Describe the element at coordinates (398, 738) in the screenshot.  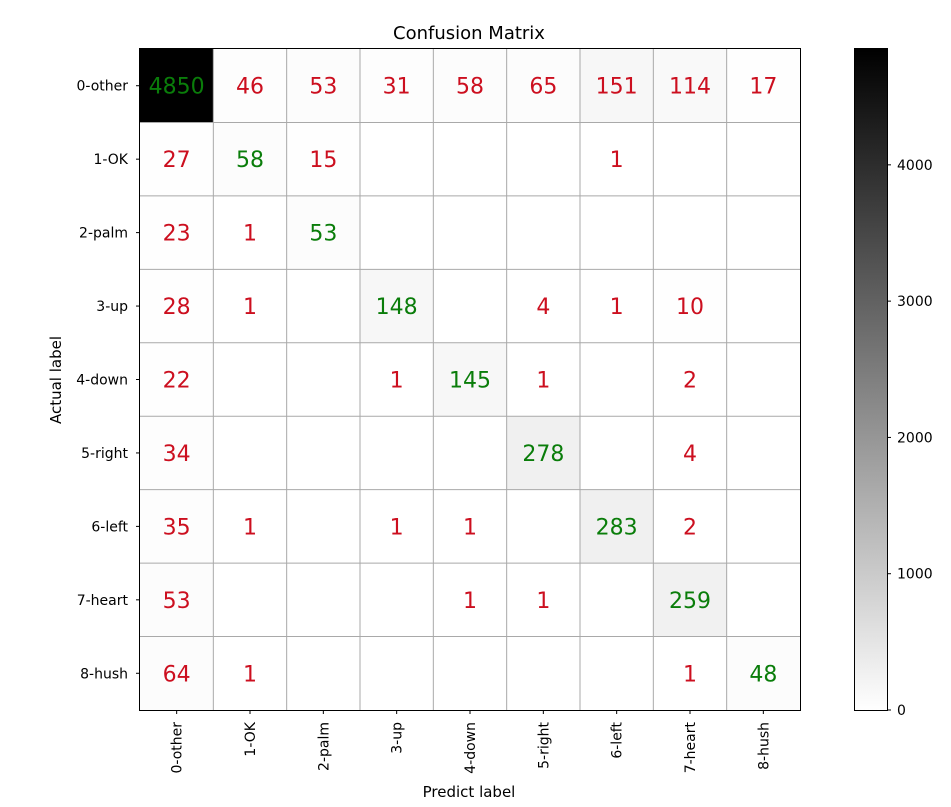
I see `x-tick-label: 3-up` at that location.